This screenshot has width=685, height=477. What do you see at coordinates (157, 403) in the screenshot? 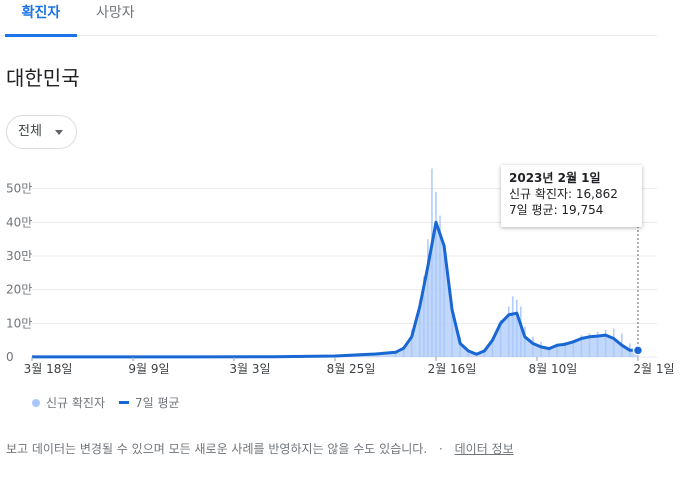
I see `legend-line-label: 7일 평균` at bounding box center [157, 403].